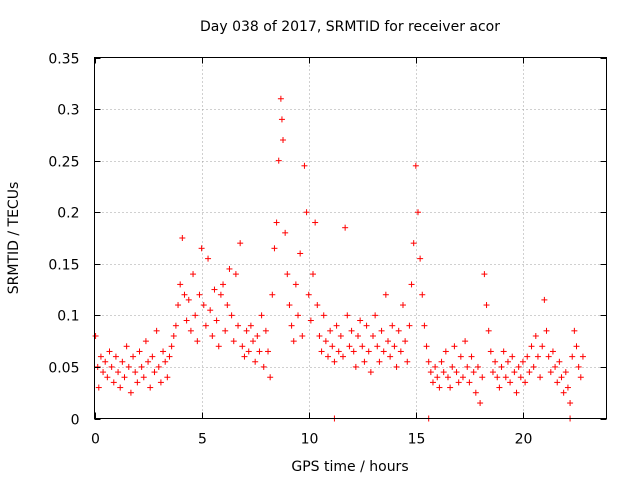  What do you see at coordinates (417, 440) in the screenshot?
I see `x-tick-label: 15` at bounding box center [417, 440].